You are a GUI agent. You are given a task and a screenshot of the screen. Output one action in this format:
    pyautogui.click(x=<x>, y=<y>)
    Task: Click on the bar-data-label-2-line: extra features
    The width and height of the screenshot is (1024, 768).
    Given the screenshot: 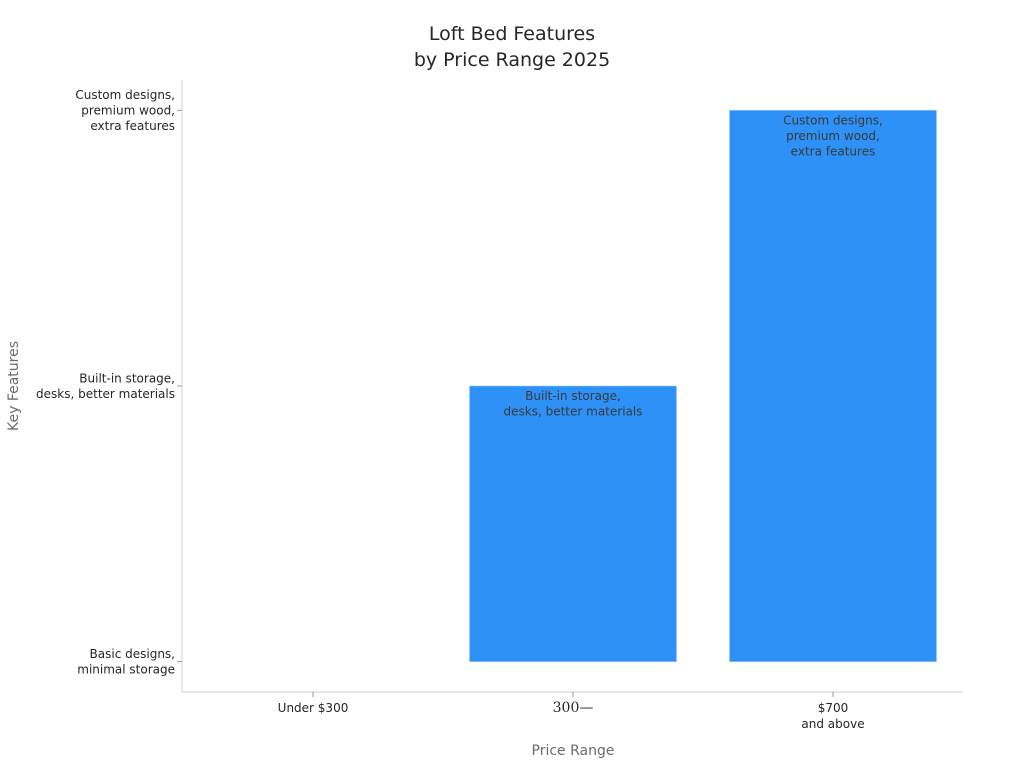 What is the action you would take?
    pyautogui.click(x=833, y=151)
    